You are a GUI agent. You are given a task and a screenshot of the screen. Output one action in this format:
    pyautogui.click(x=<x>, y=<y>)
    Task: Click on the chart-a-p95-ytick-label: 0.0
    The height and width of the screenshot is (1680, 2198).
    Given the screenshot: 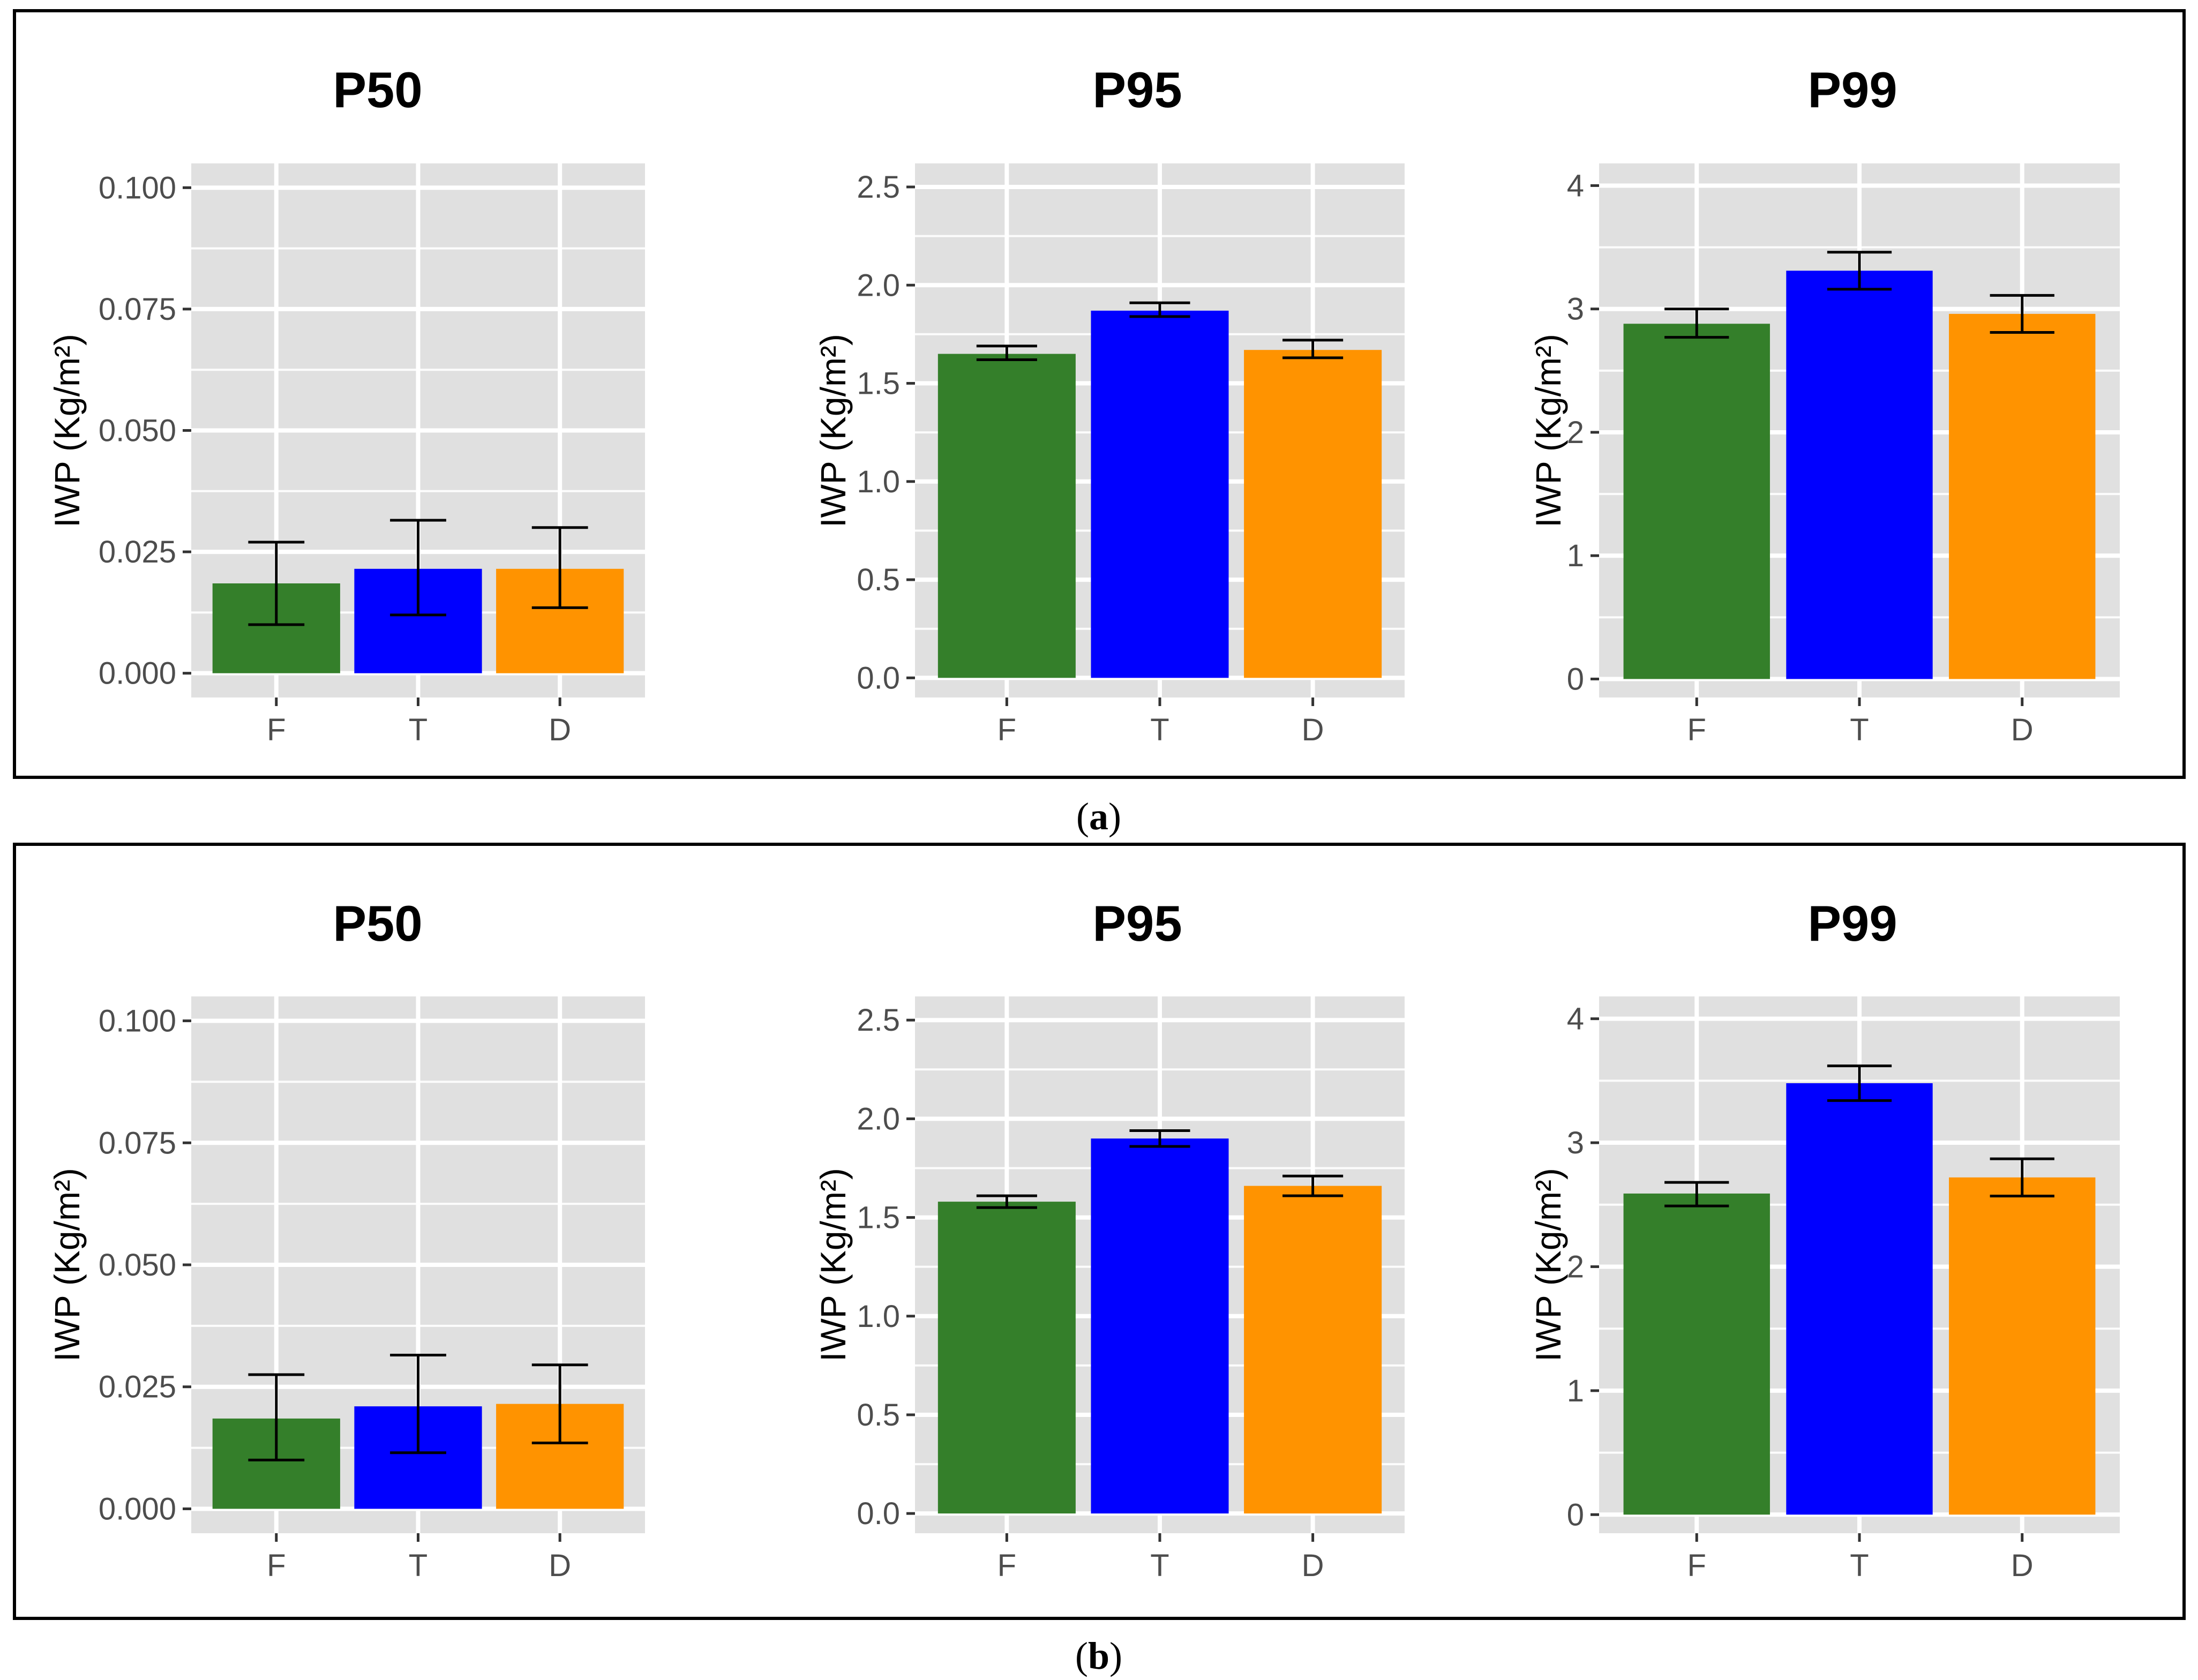 What is the action you would take?
    pyautogui.click(x=878, y=678)
    